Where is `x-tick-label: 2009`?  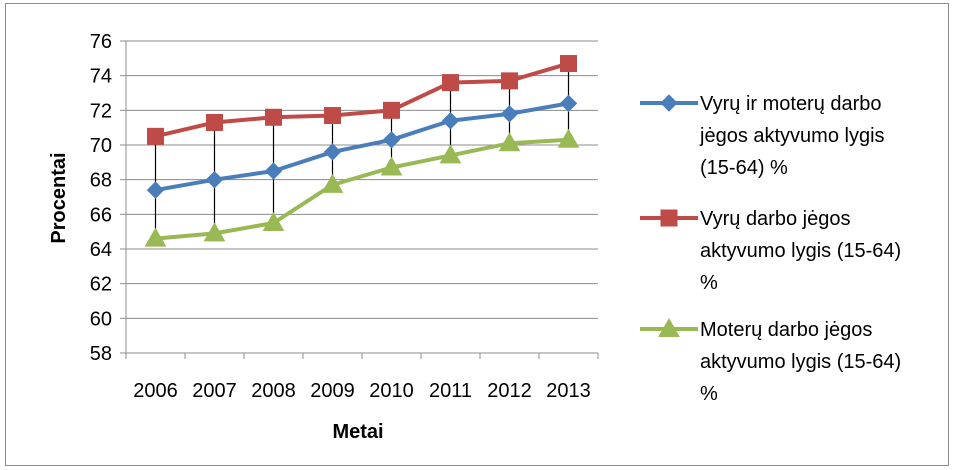 x-tick-label: 2009 is located at coordinates (332, 391).